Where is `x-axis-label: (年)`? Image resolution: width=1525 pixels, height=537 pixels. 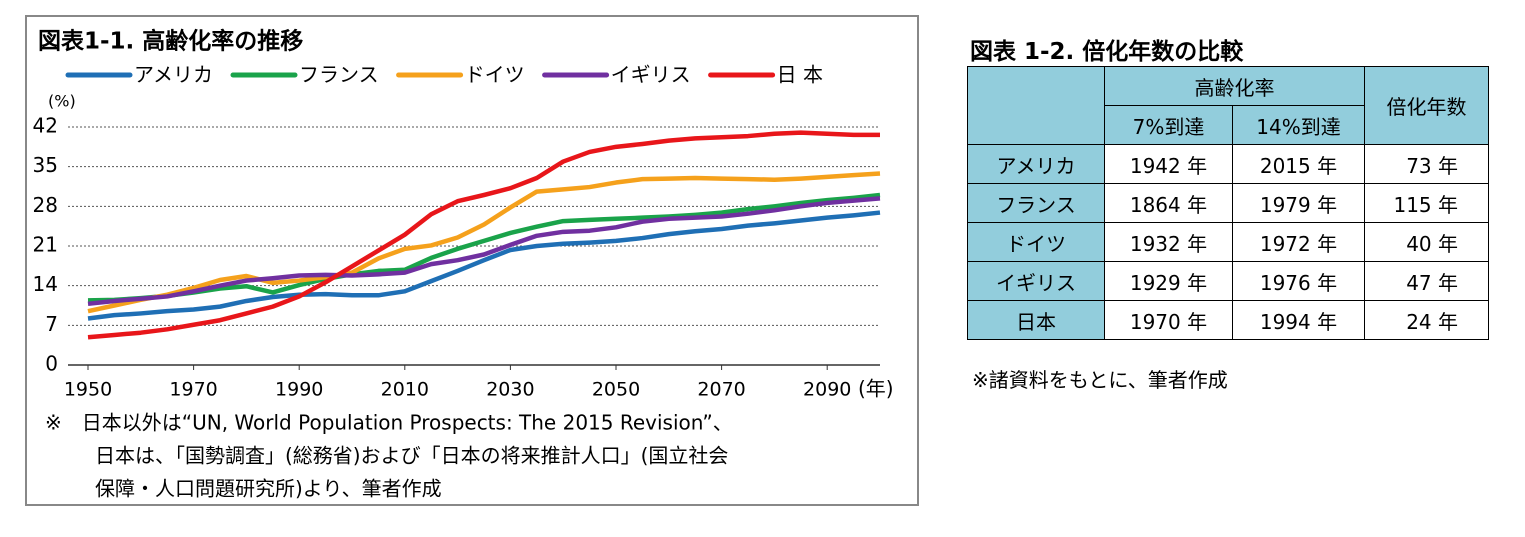
x-axis-label: (年) is located at coordinates (876, 389).